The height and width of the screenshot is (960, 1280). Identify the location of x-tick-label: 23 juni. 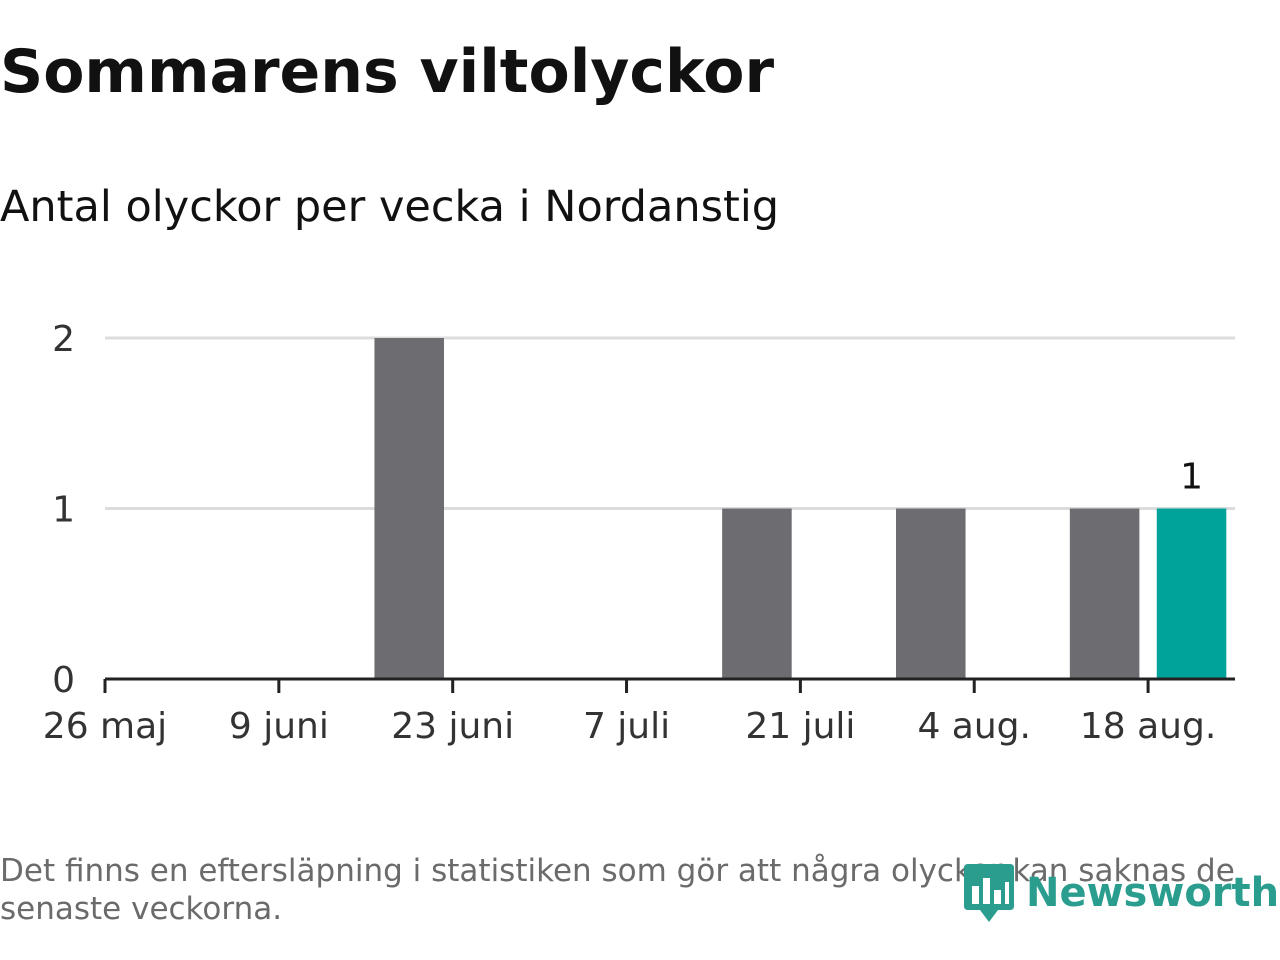
(452, 726).